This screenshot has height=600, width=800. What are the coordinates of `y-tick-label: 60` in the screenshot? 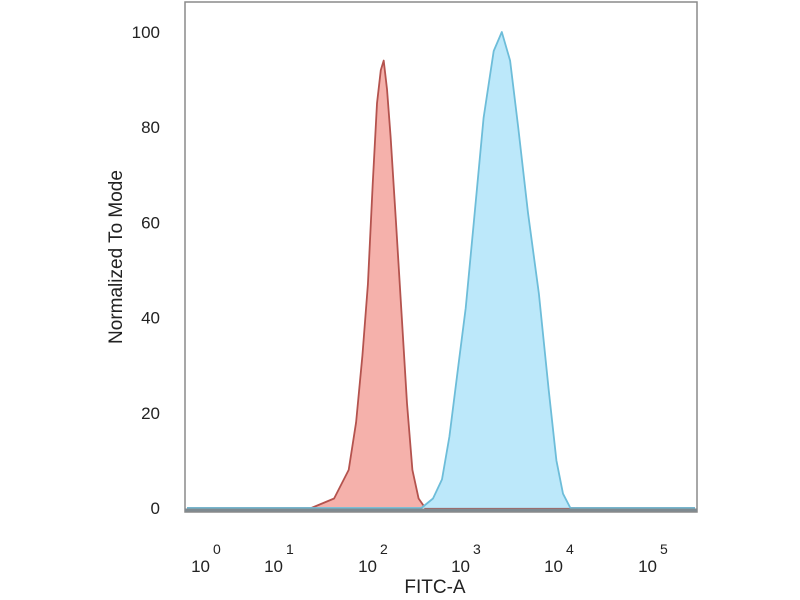 It's located at (150, 222).